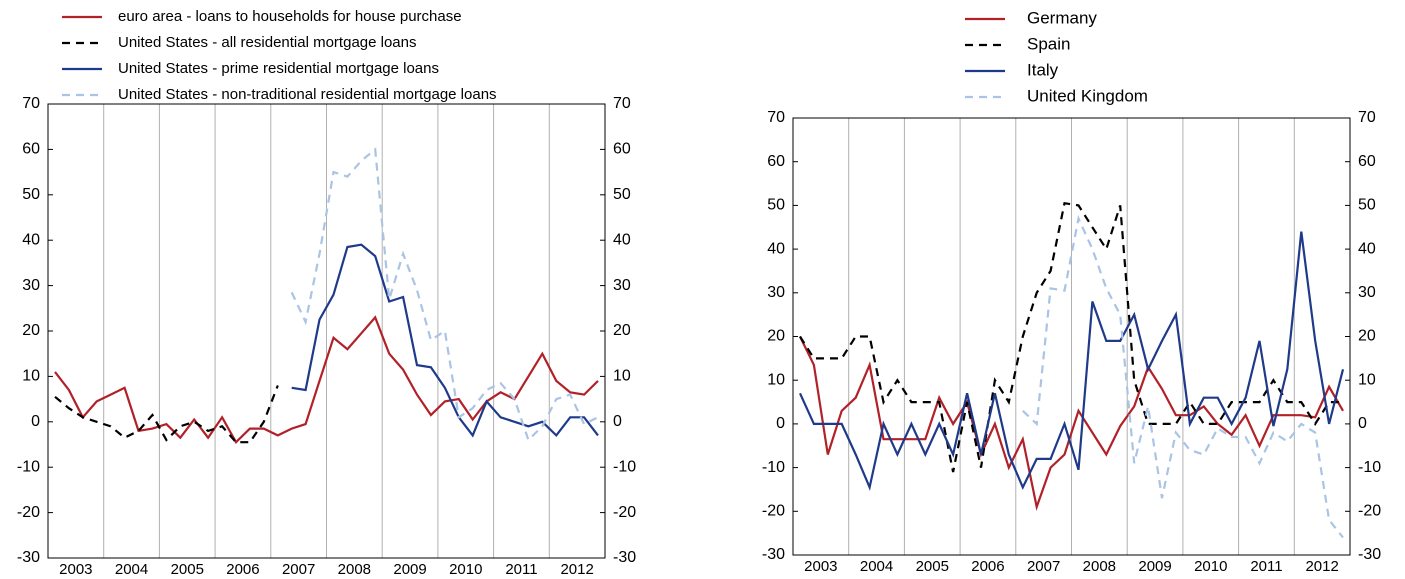 The image size is (1405, 579). I want to click on legend-label: United Kingdom, so click(1087, 95).